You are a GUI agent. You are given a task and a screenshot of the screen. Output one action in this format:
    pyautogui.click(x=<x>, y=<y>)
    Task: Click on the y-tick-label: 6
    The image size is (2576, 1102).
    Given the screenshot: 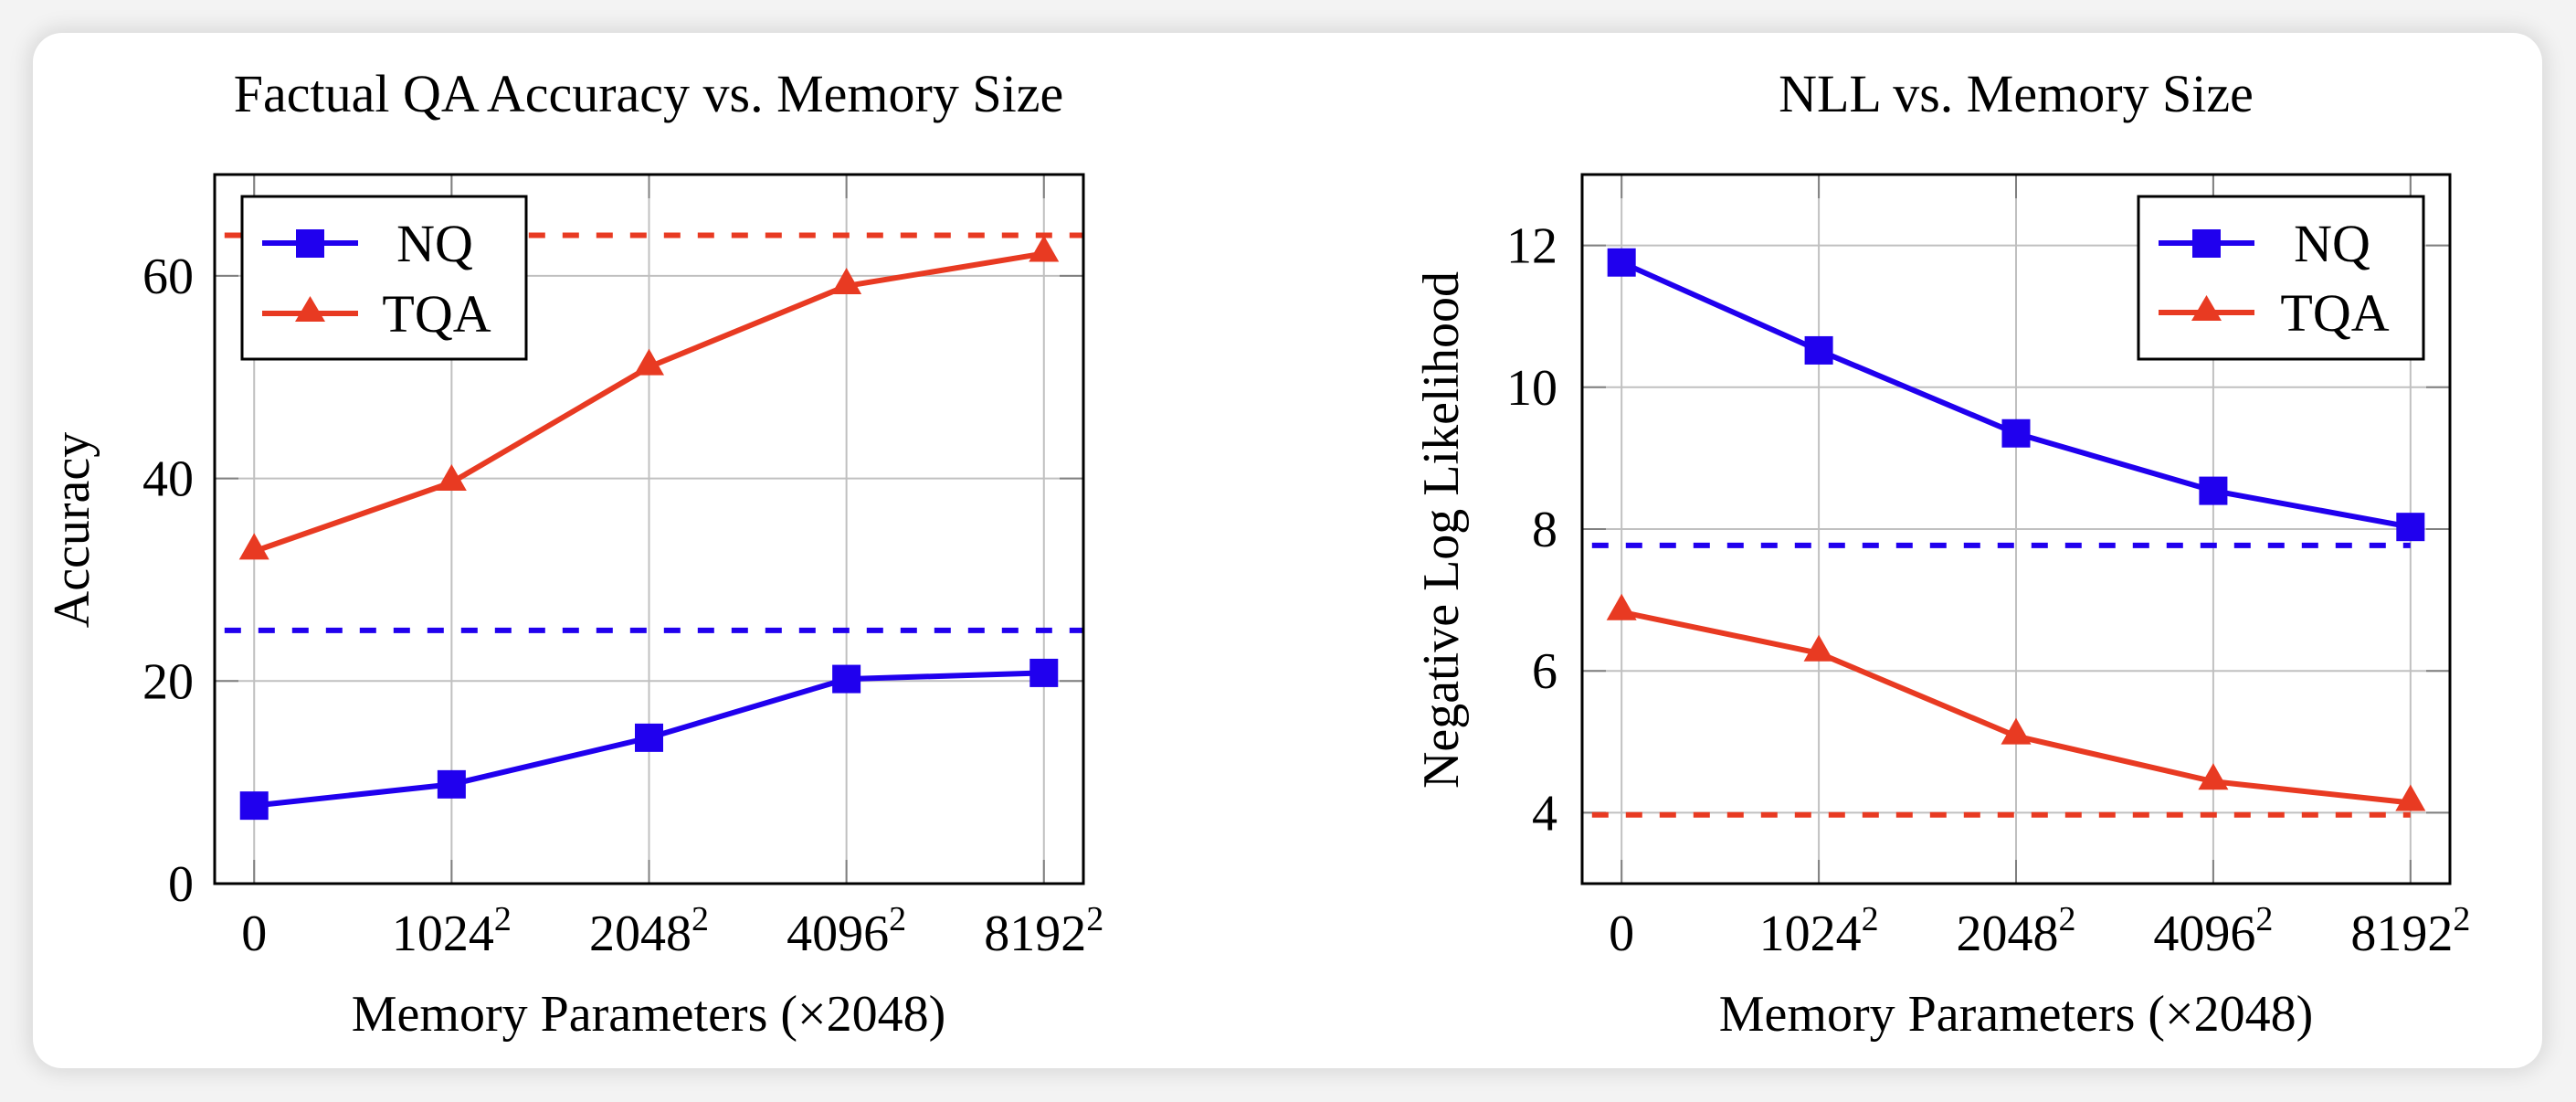 What is the action you would take?
    pyautogui.click(x=1544, y=671)
    